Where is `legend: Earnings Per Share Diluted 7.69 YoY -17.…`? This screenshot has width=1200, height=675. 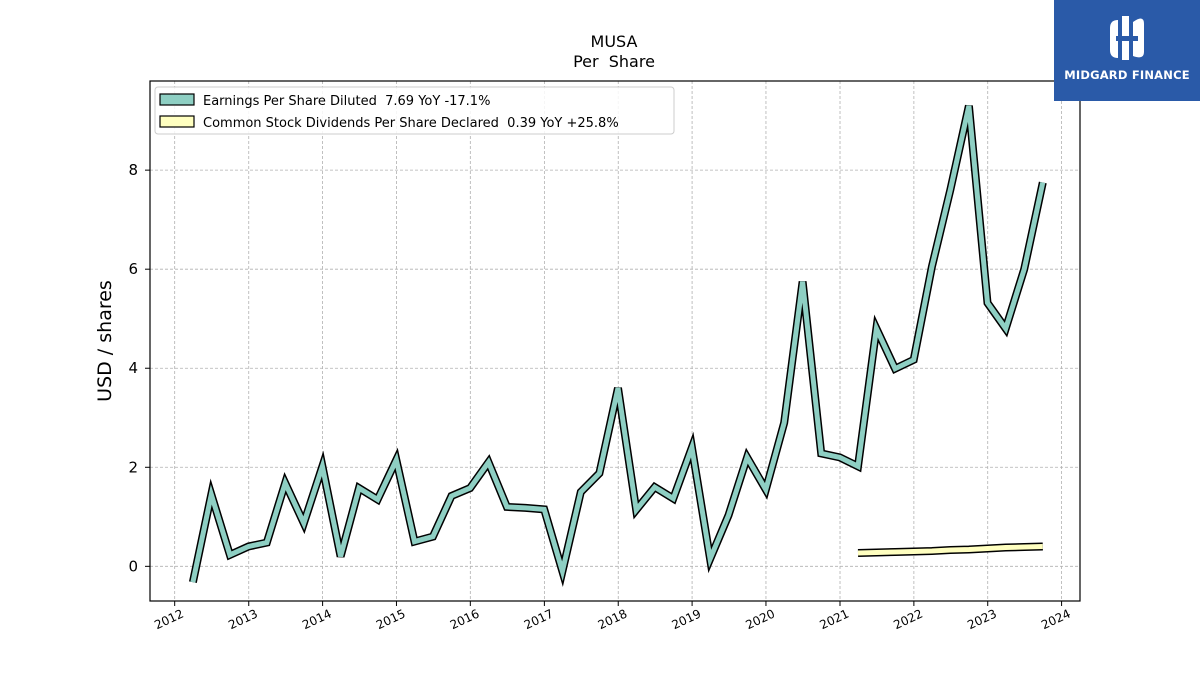
legend: Earnings Per Share Diluted 7.69 YoY -17.… is located at coordinates (414, 110).